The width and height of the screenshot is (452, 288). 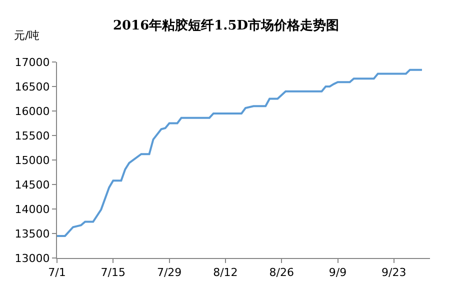 What do you see at coordinates (169, 273) in the screenshot?
I see `x-tick-label: 7/29` at bounding box center [169, 273].